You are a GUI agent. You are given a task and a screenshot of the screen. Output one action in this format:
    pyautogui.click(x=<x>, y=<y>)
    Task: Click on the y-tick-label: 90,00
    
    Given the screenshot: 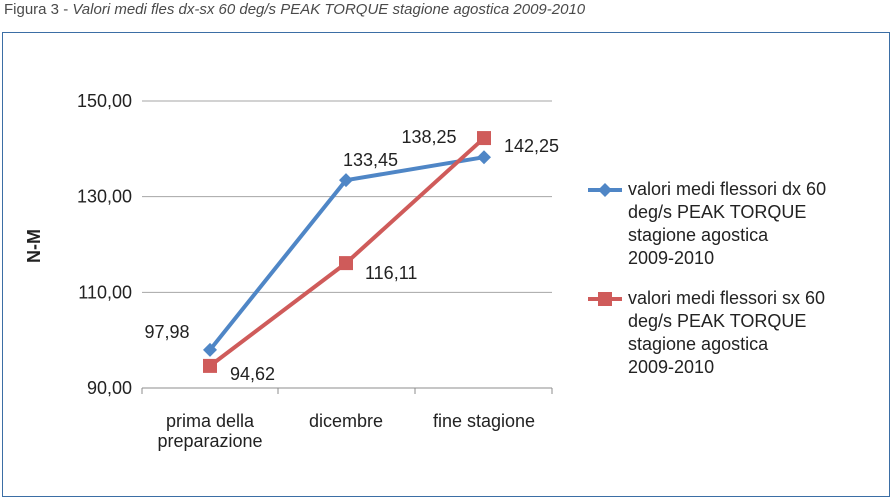 What is the action you would take?
    pyautogui.click(x=109, y=388)
    